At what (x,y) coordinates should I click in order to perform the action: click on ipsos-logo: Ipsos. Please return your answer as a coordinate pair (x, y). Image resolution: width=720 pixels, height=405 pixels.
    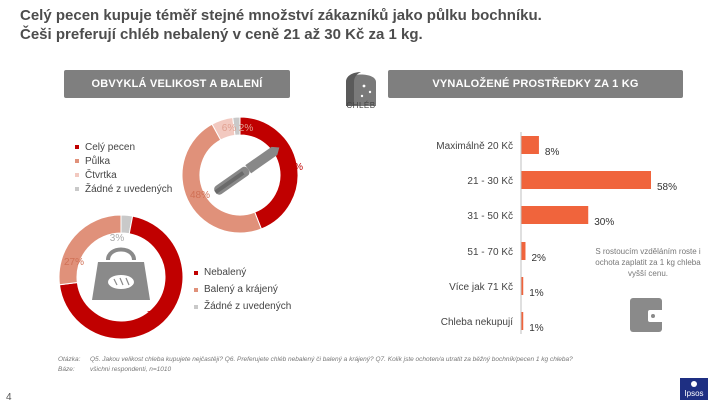
    Looking at the image, I should click on (694, 389).